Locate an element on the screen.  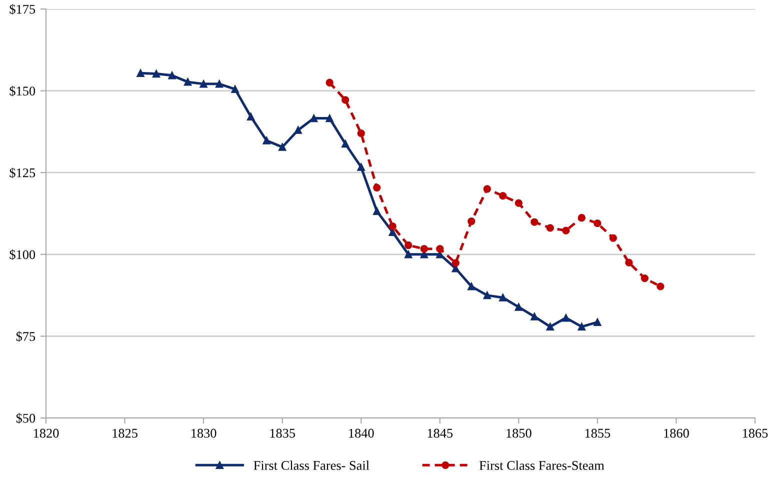
x-tick-label: 1825 is located at coordinates (125, 433).